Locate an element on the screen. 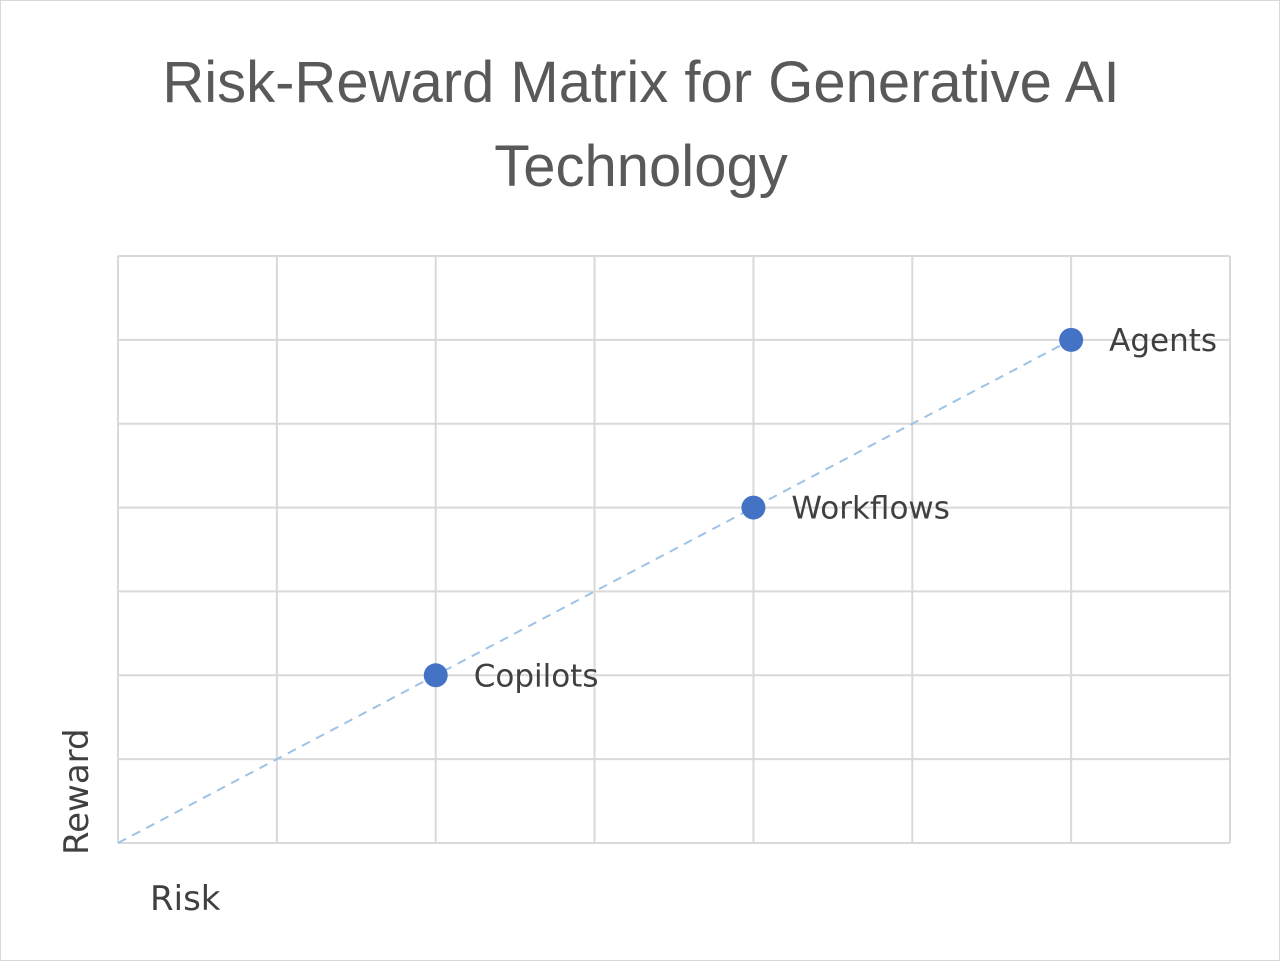 The image size is (1280, 961). data-label-workflows: Workflows is located at coordinates (870, 509).